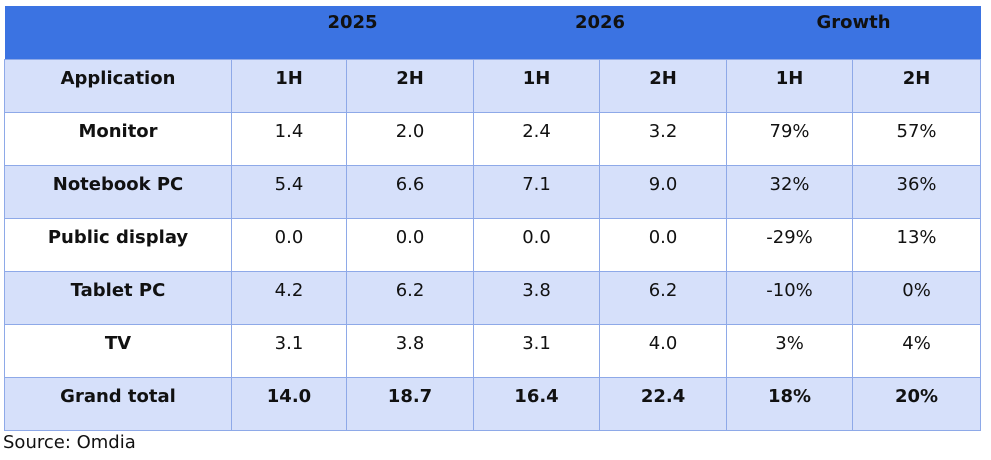  What do you see at coordinates (289, 191) in the screenshot?
I see `value-cell: 5.4` at bounding box center [289, 191].